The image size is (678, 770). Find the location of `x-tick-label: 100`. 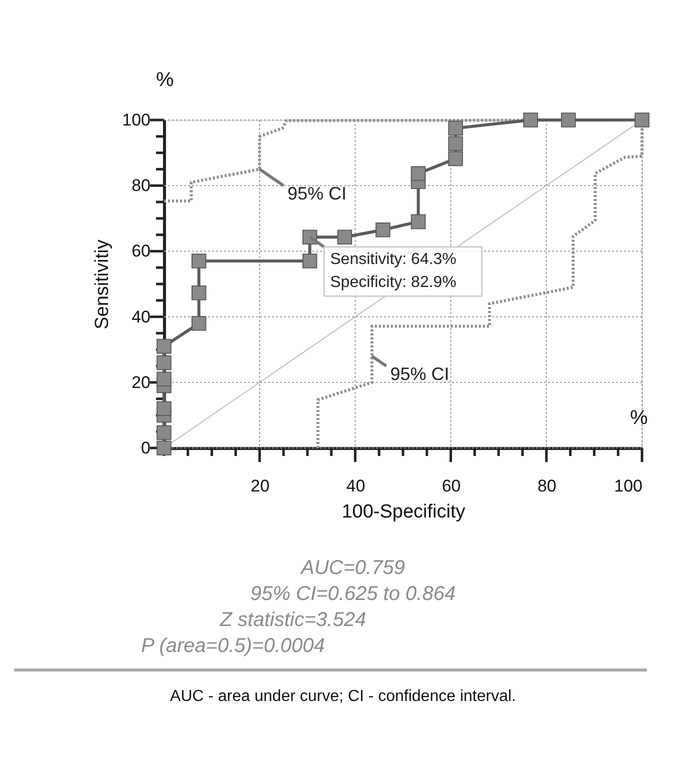

x-tick-label: 100 is located at coordinates (628, 486).